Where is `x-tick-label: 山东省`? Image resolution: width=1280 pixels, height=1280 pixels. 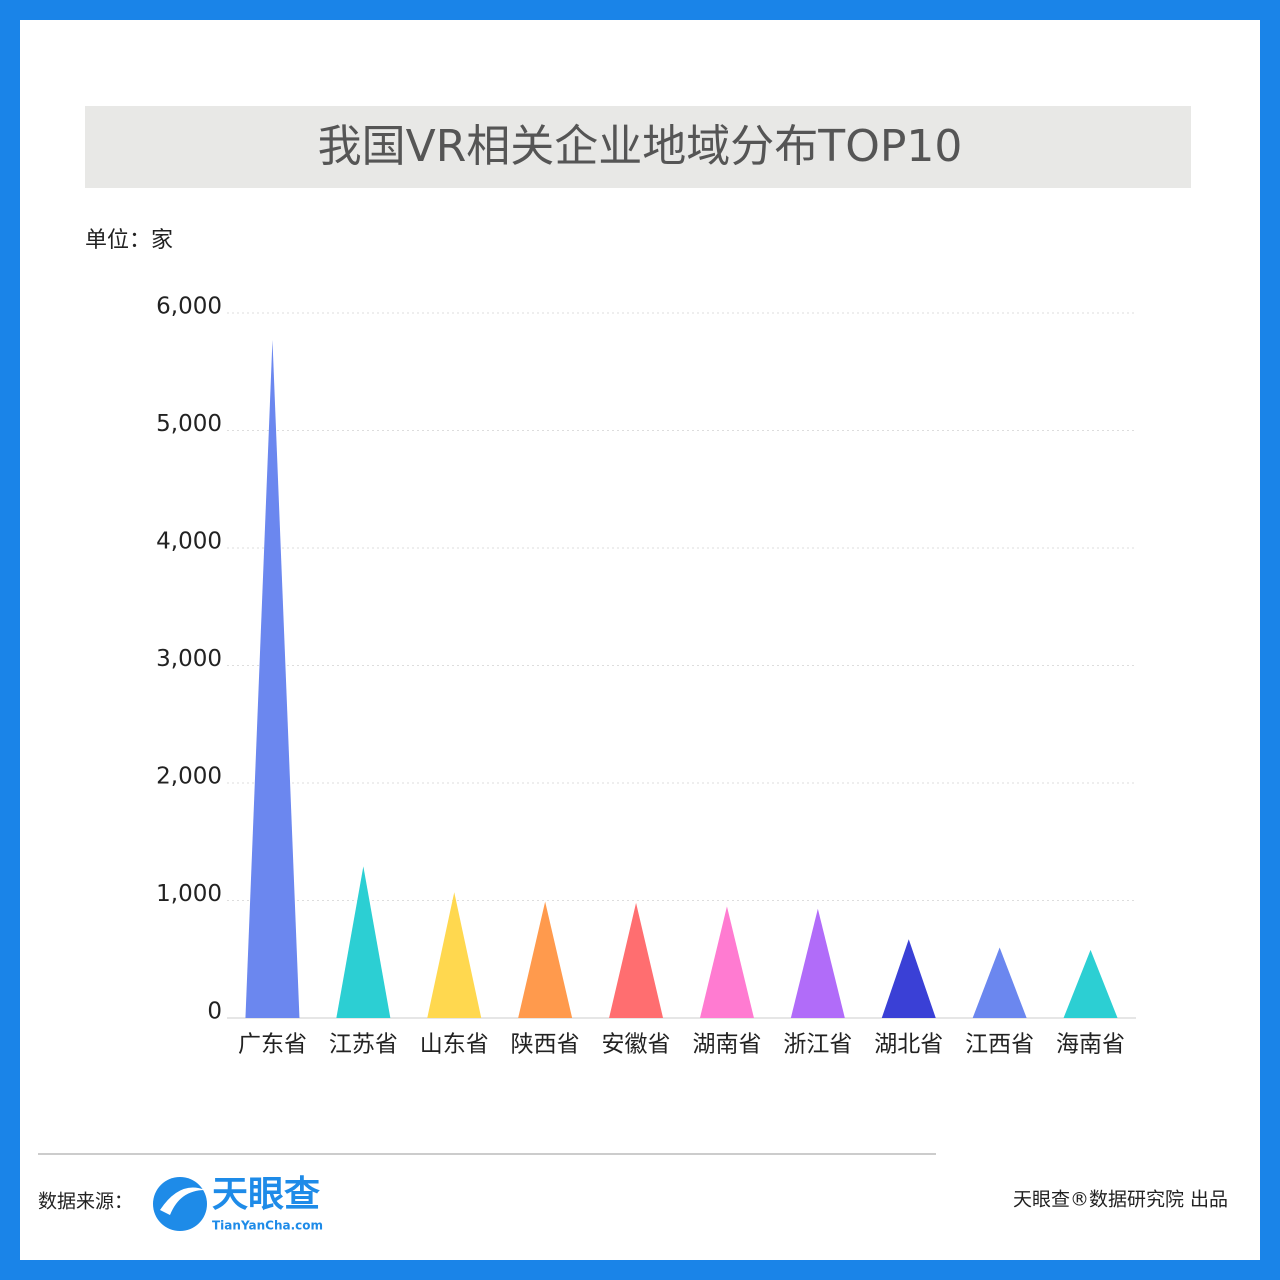 x-tick-label: 山东省 is located at coordinates (454, 1045).